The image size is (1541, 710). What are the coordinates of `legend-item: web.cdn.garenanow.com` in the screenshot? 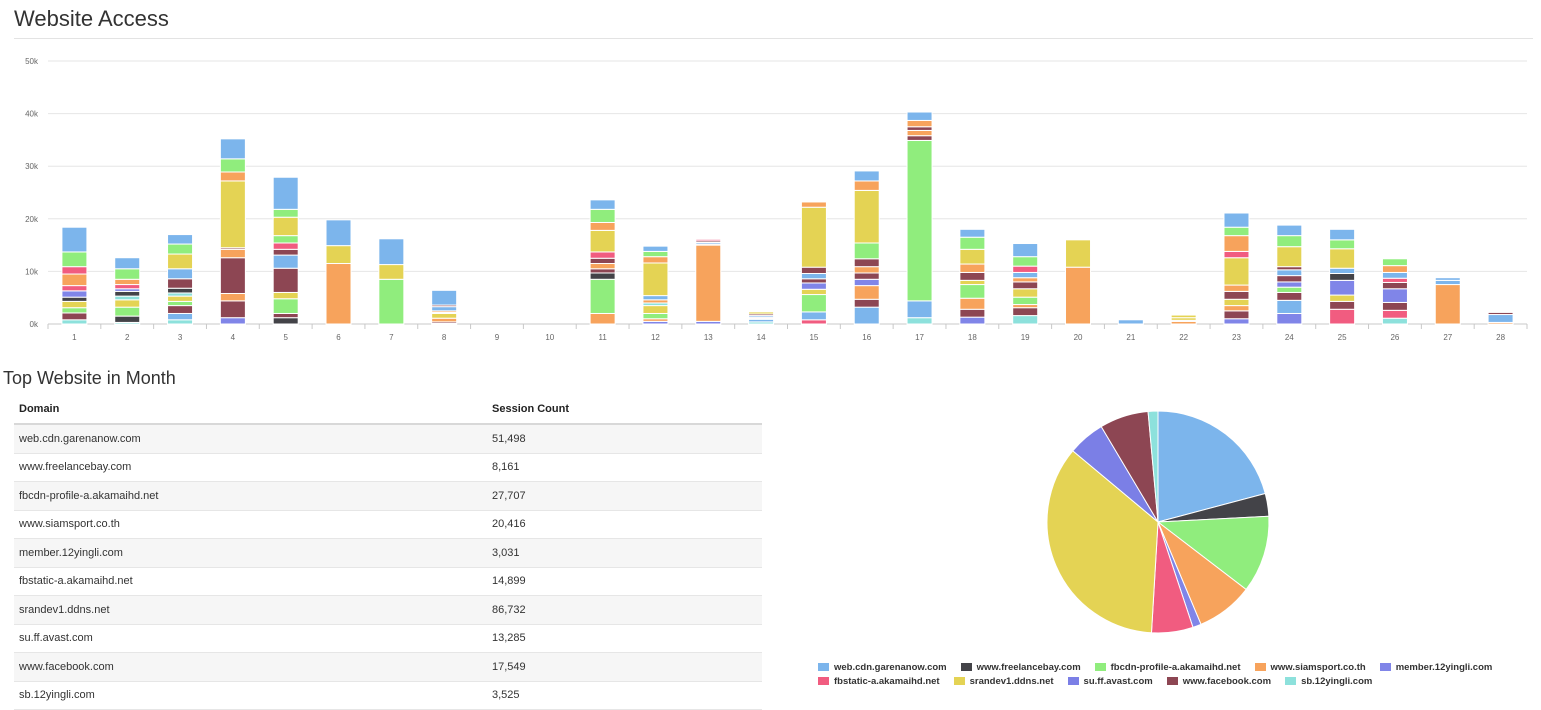 It's located at (882, 667).